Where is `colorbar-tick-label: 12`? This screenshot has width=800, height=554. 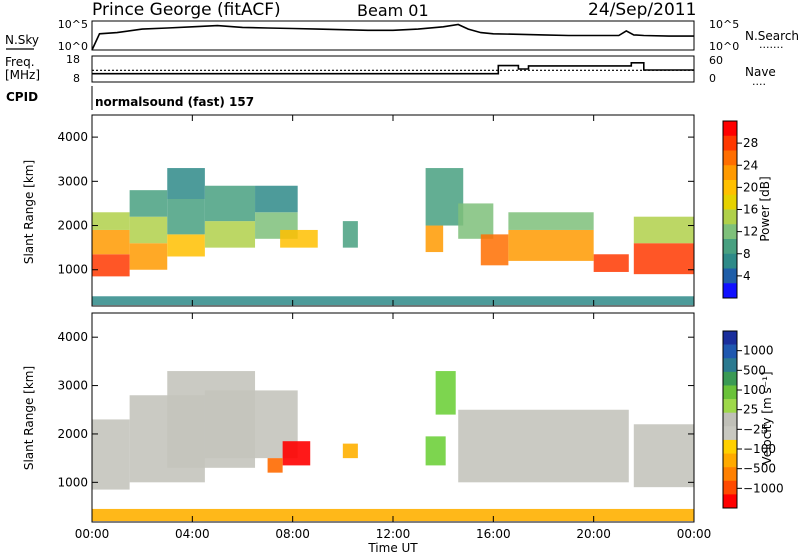 colorbar-tick-label: 12 is located at coordinates (750, 232).